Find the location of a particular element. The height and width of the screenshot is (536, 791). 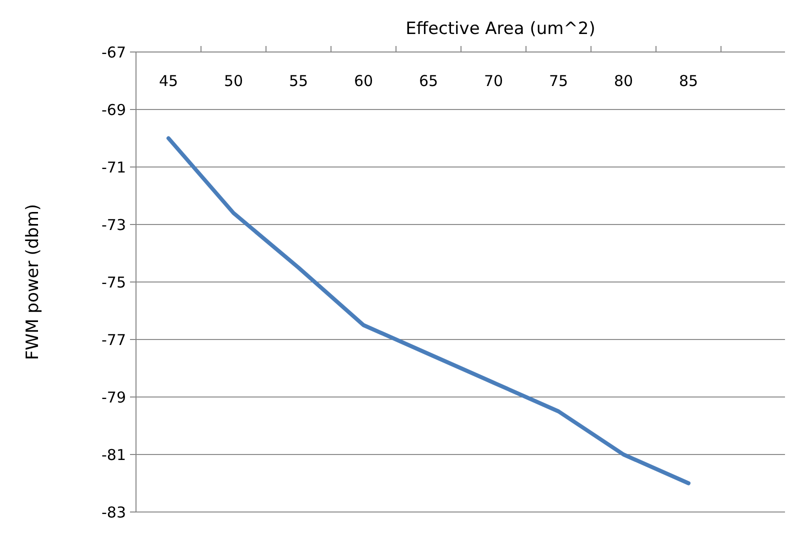

y-tick-label: -77 is located at coordinates (114, 339).